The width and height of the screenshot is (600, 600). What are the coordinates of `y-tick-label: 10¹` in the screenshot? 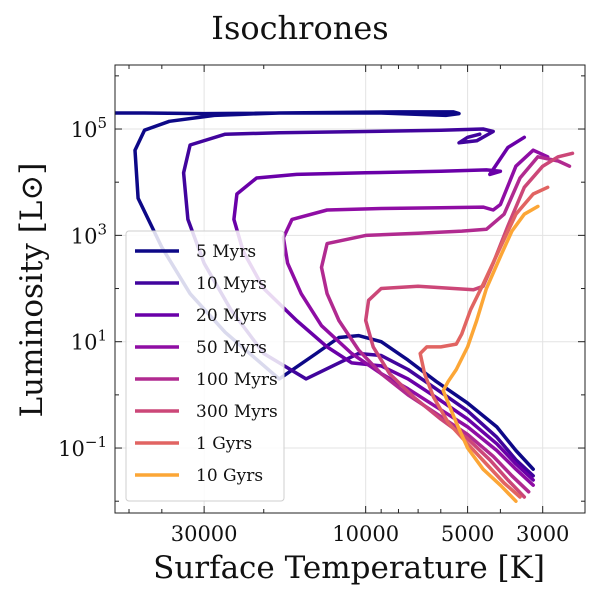 It's located at (89, 341).